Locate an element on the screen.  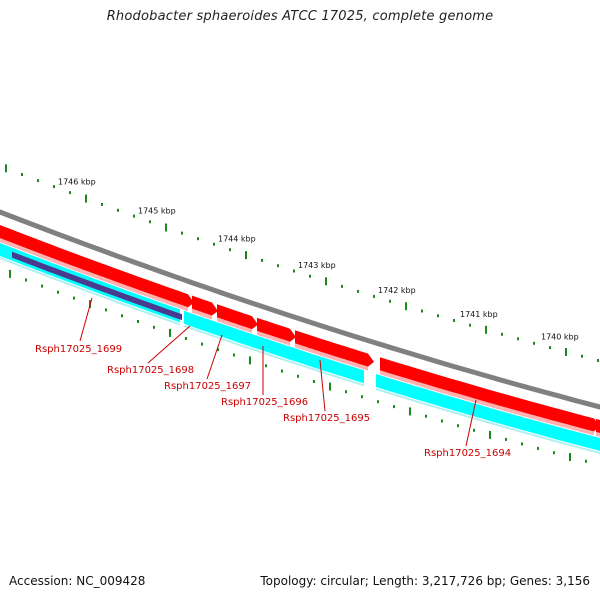
gene-label: Rsph17025_1698 is located at coordinates (150, 370).